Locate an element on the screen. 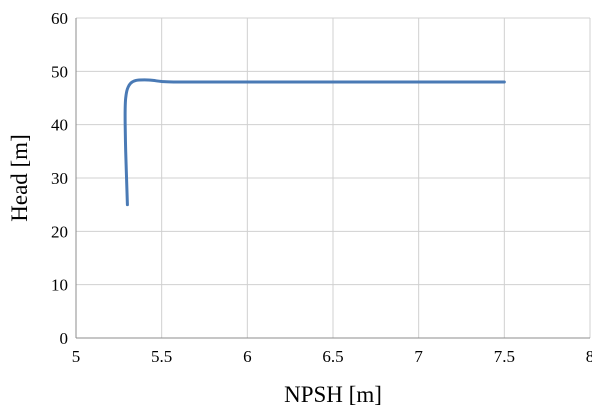 The image size is (592, 405). x-axis-title: NPSH [m] is located at coordinates (333, 393).